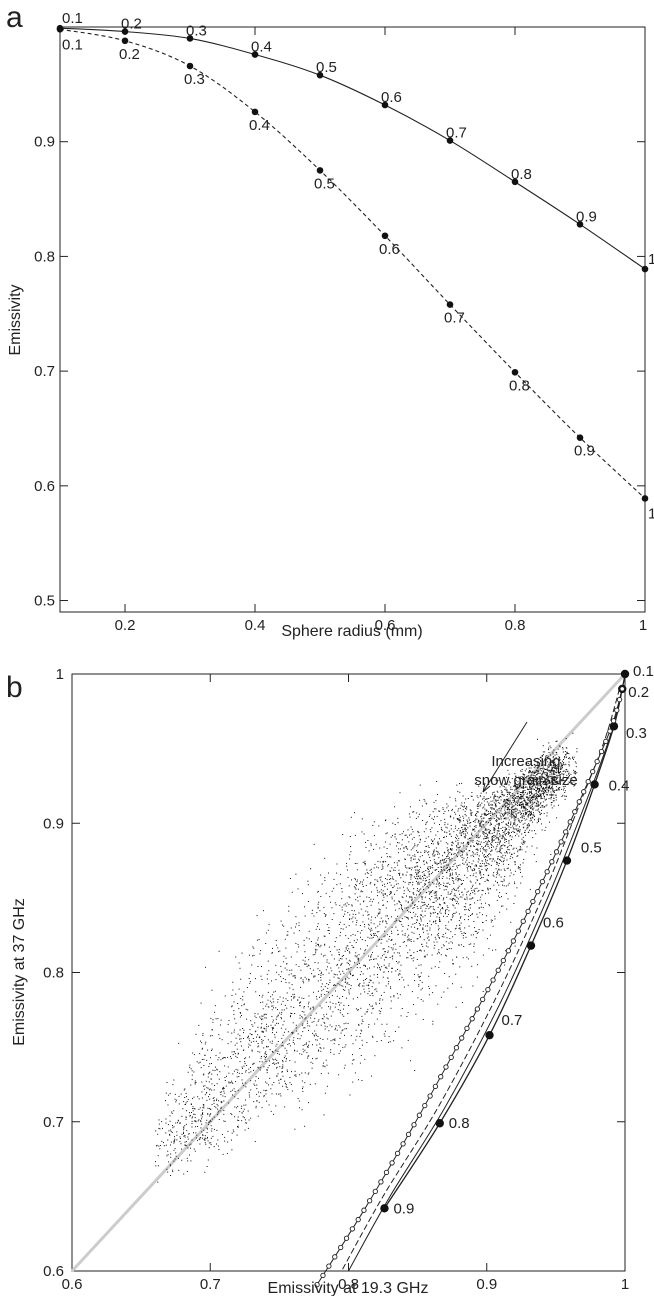 This screenshot has height=1296, width=654. I want to click on point-label-a: 0.3, so click(196, 30).